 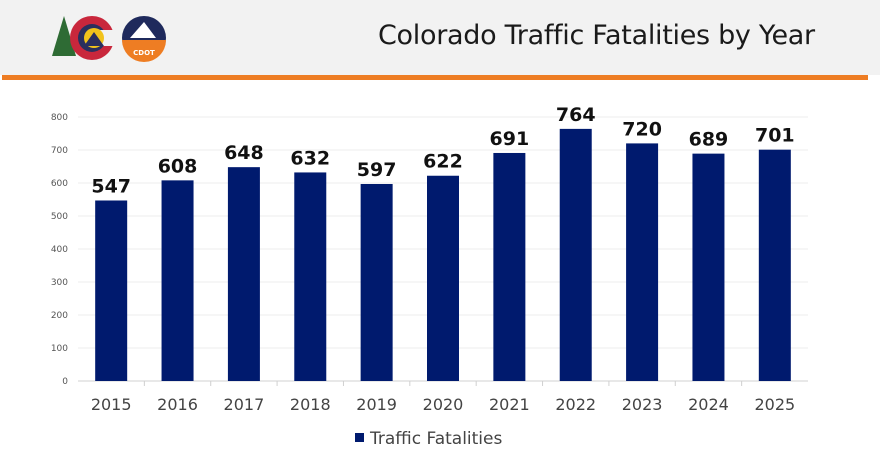 What do you see at coordinates (596, 35) in the screenshot?
I see `page-title: Colorado Traffic Fatalities by Year` at bounding box center [596, 35].